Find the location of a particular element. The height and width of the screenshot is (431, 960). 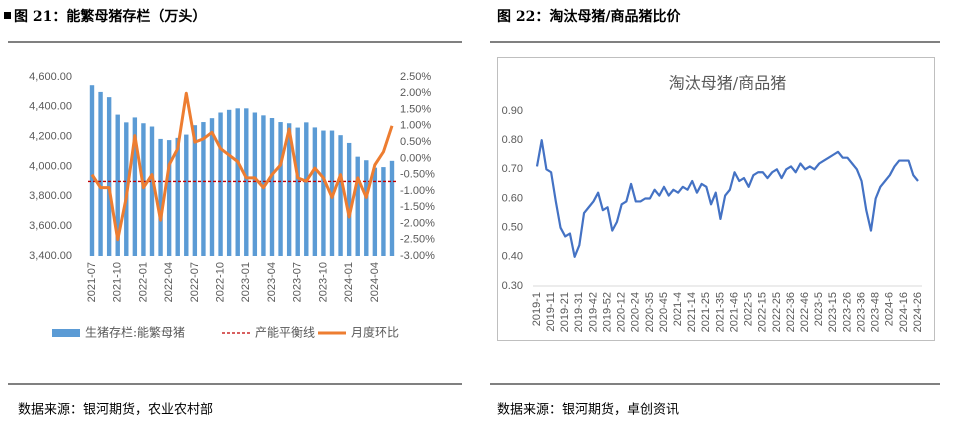

y-tick-label: 3,400.00 is located at coordinates (50, 256).